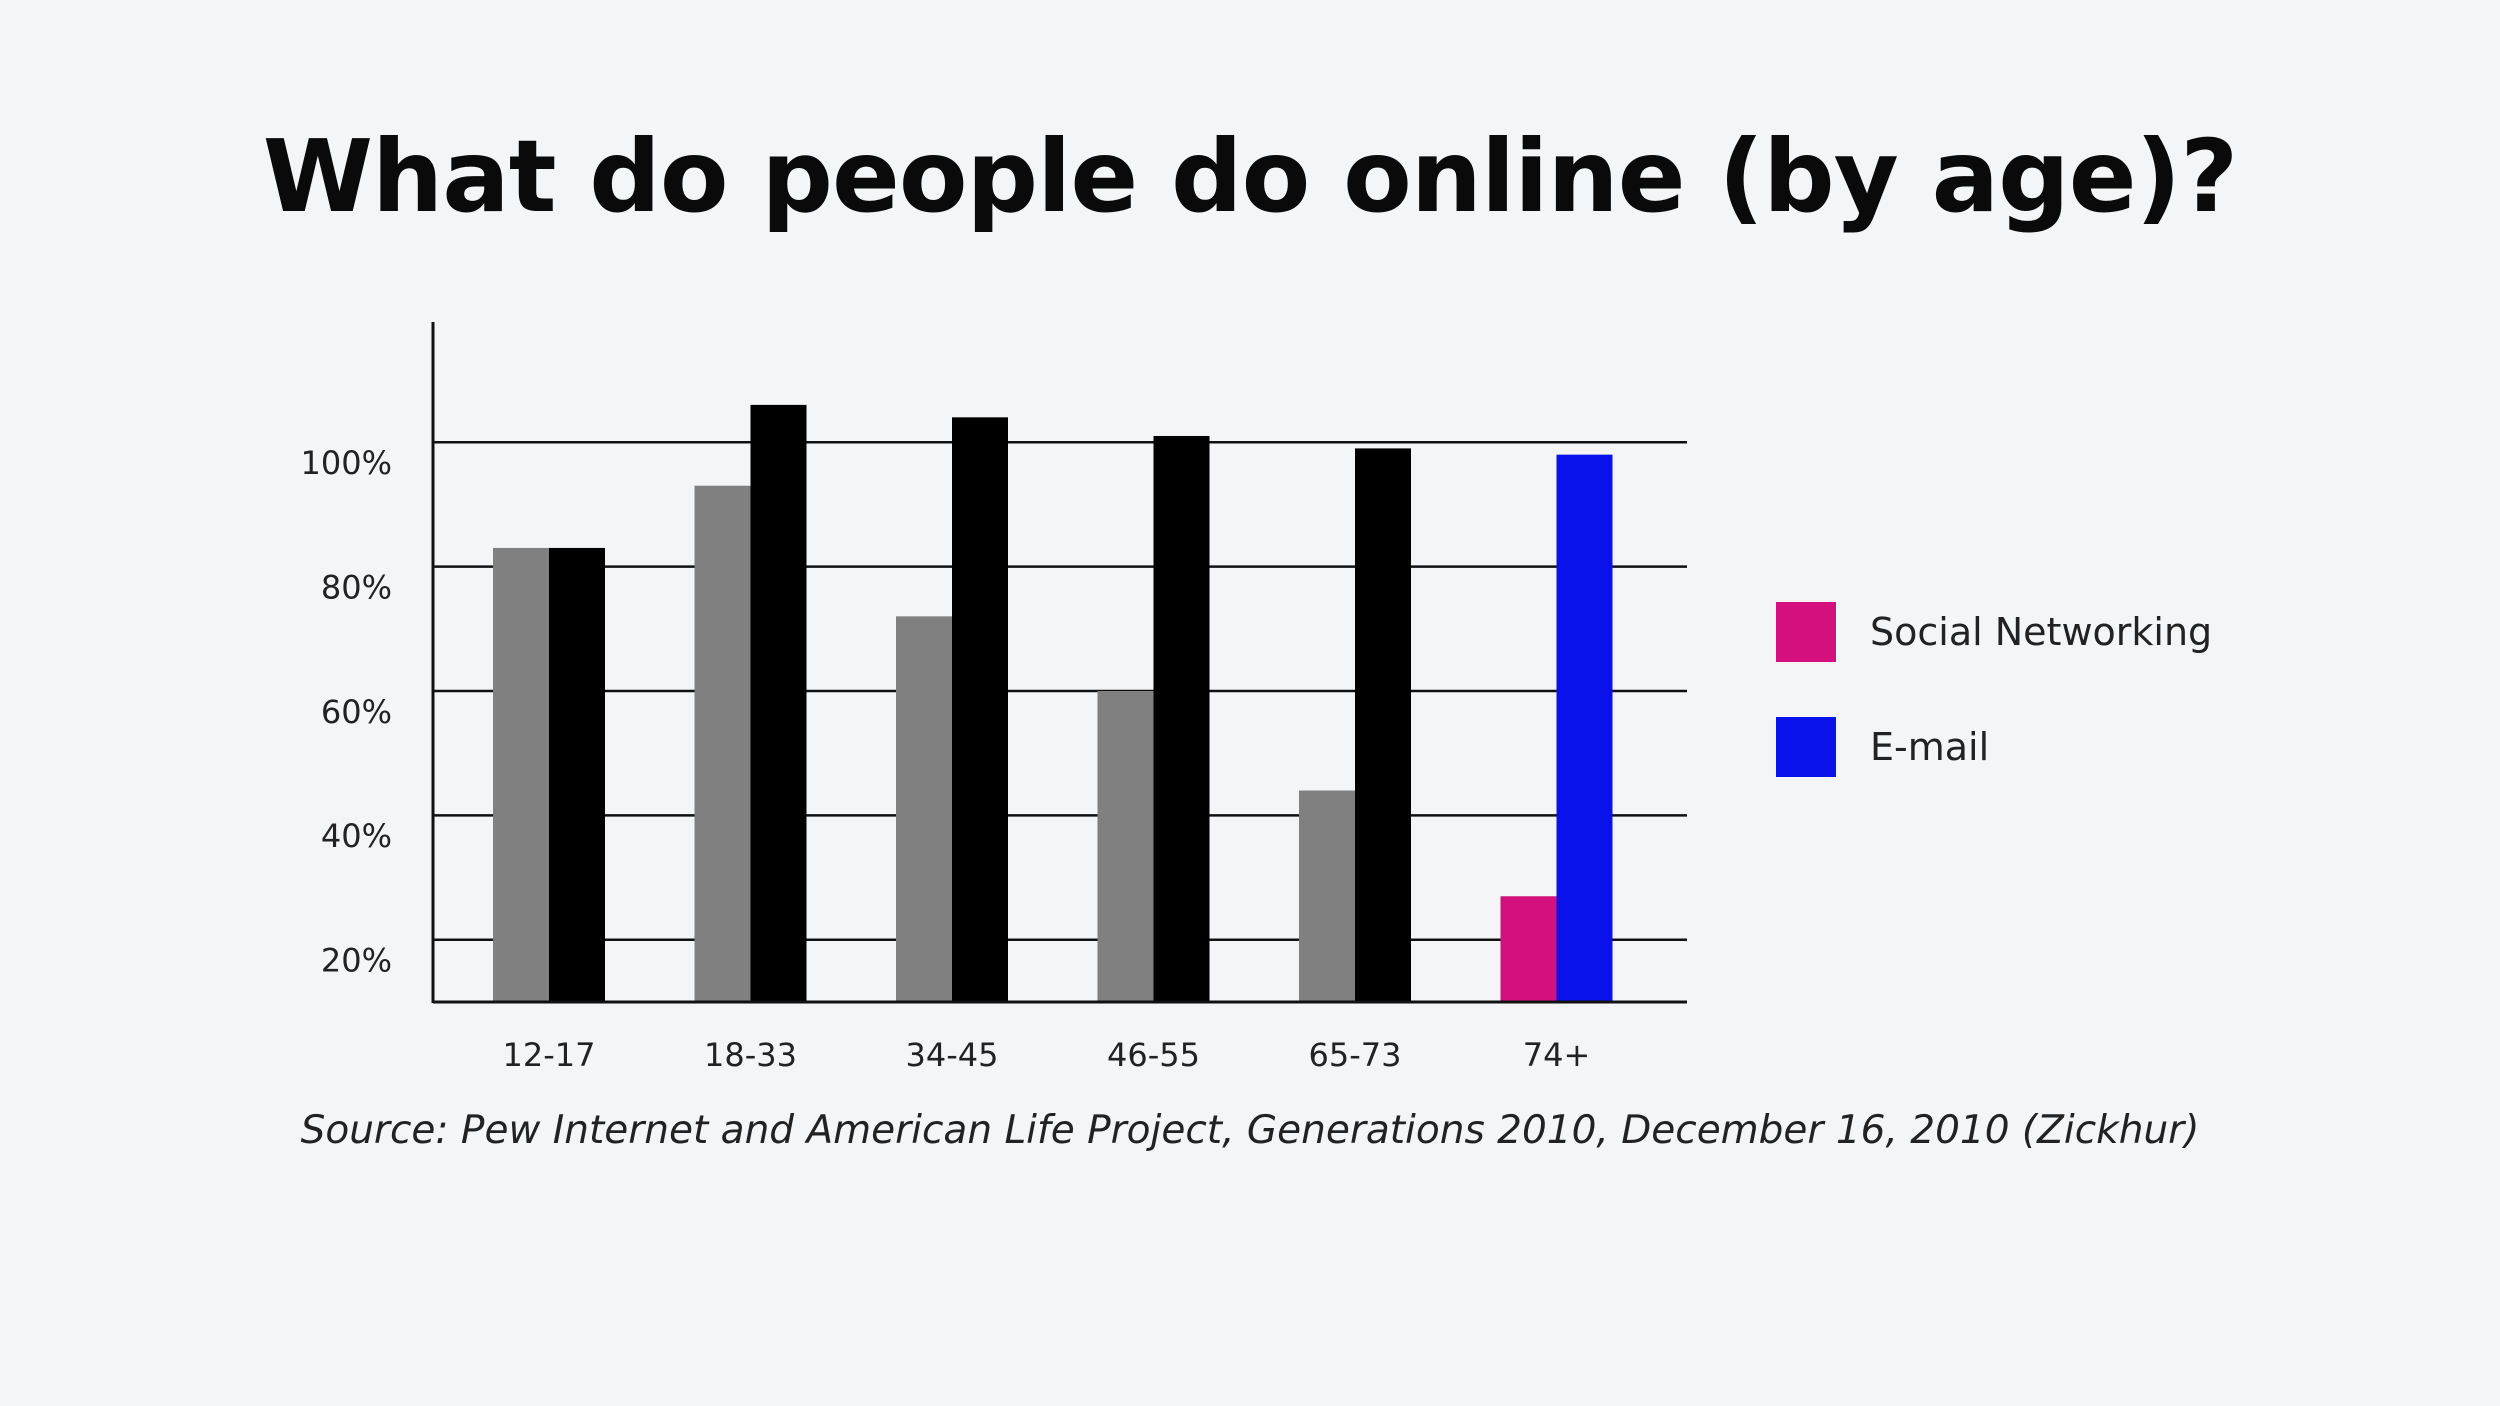  I want to click on x-tick-label: 65-73, so click(1355, 1055).